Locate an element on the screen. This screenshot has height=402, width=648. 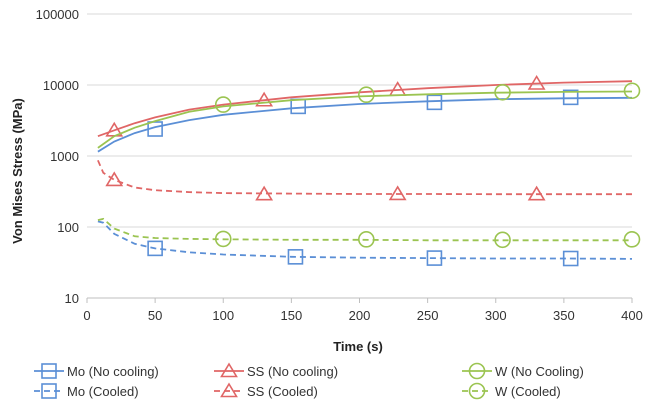
y-axis-tick-labels: 10 100 1000 10000 100000 is located at coordinates (57, 156).